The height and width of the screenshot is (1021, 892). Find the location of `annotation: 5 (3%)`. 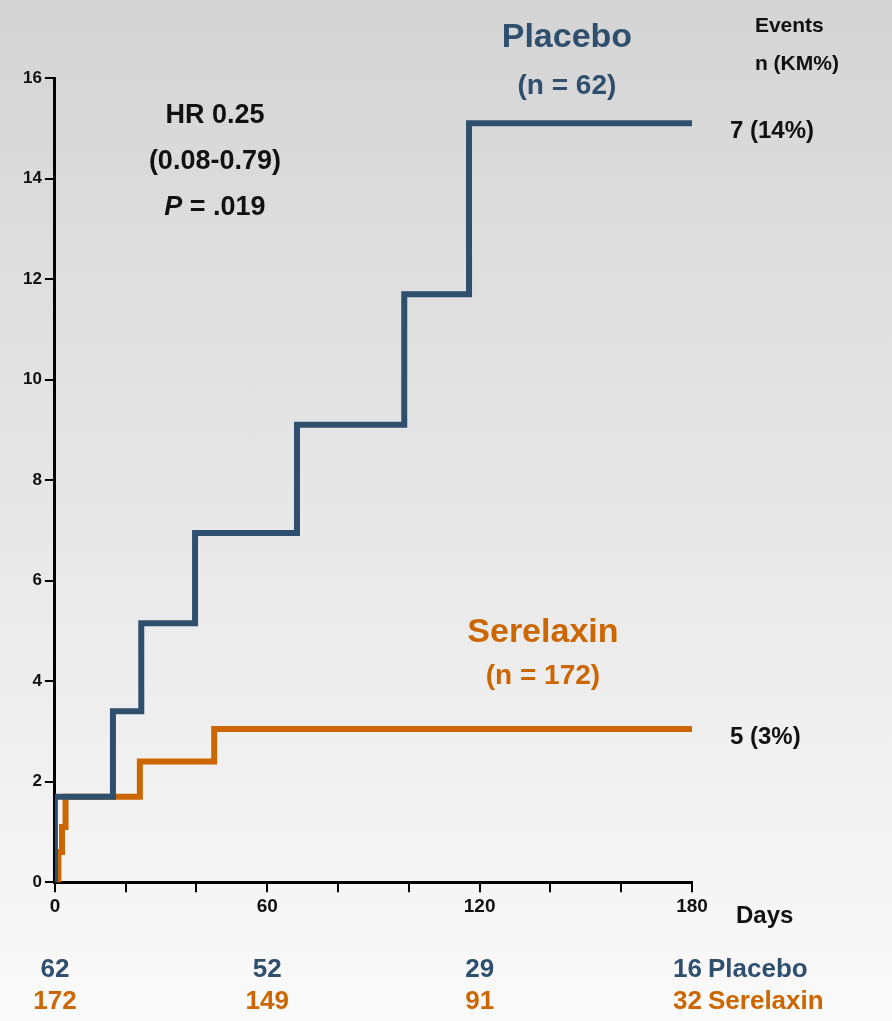

annotation: 5 (3%) is located at coordinates (765, 735).